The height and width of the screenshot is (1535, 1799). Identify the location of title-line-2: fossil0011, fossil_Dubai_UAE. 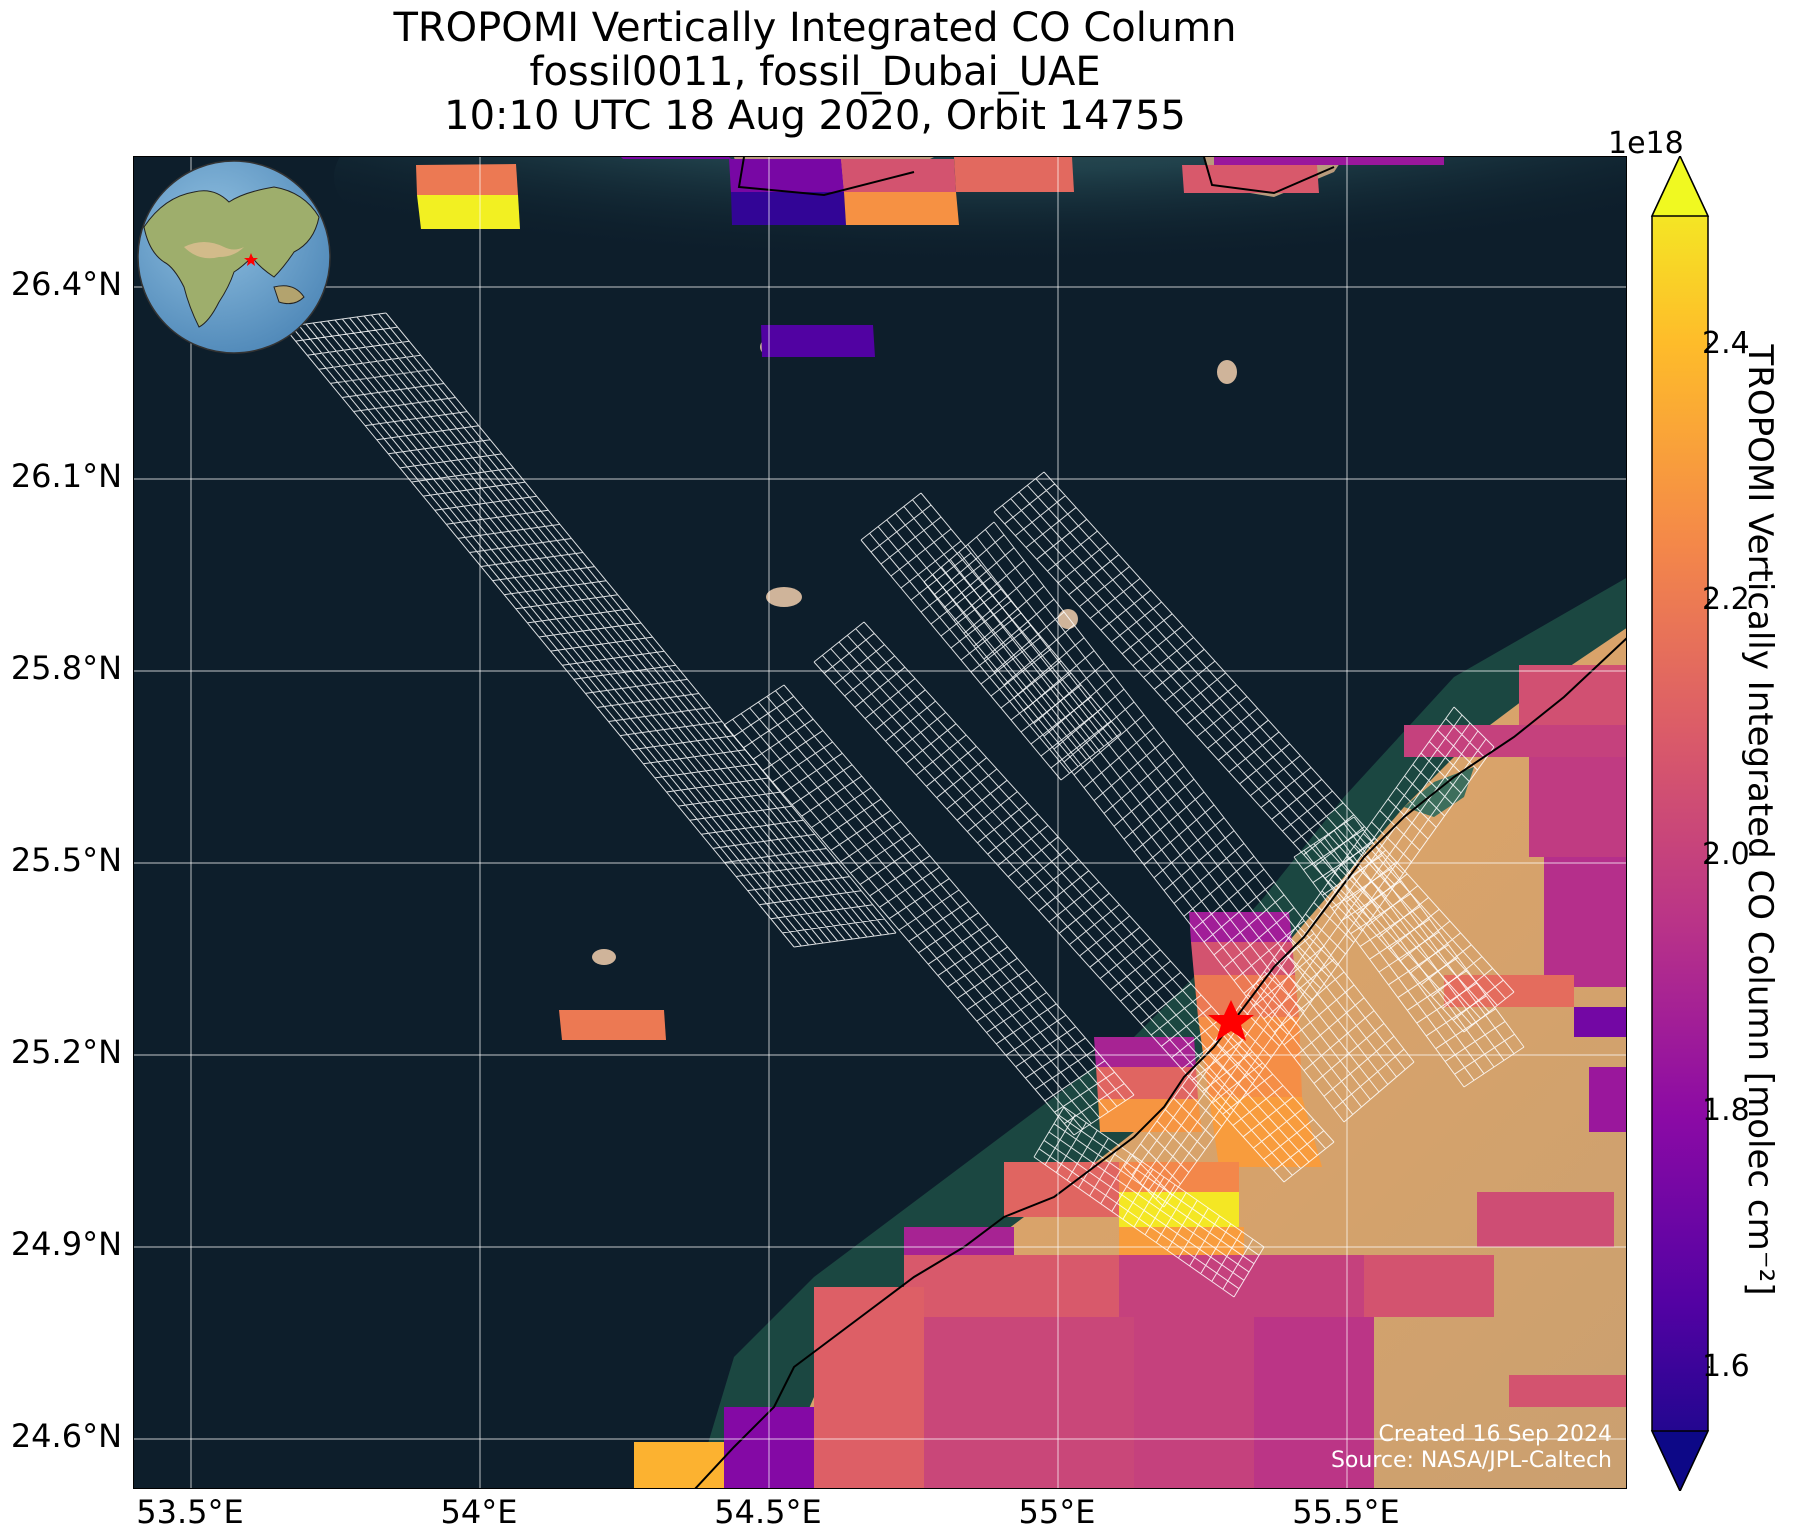
(815, 72).